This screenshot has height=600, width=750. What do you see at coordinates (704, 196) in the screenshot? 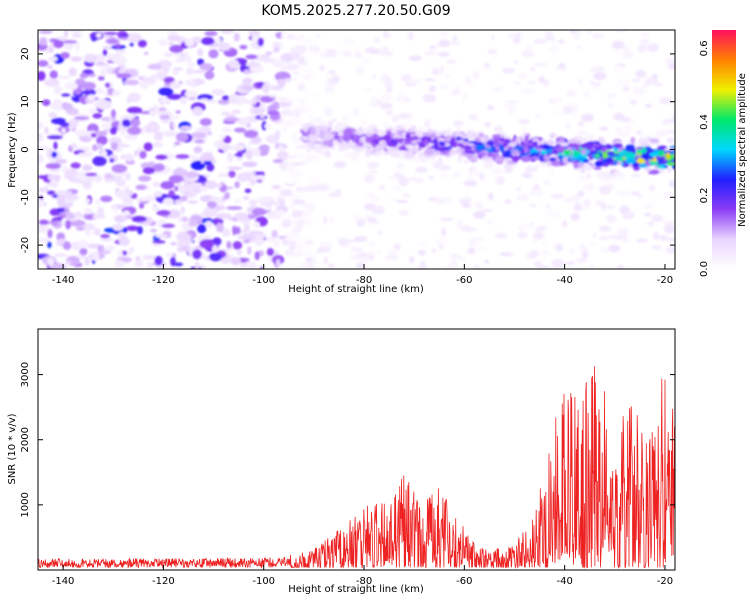
I see `colorbar-tick-label: 0.2` at bounding box center [704, 196].